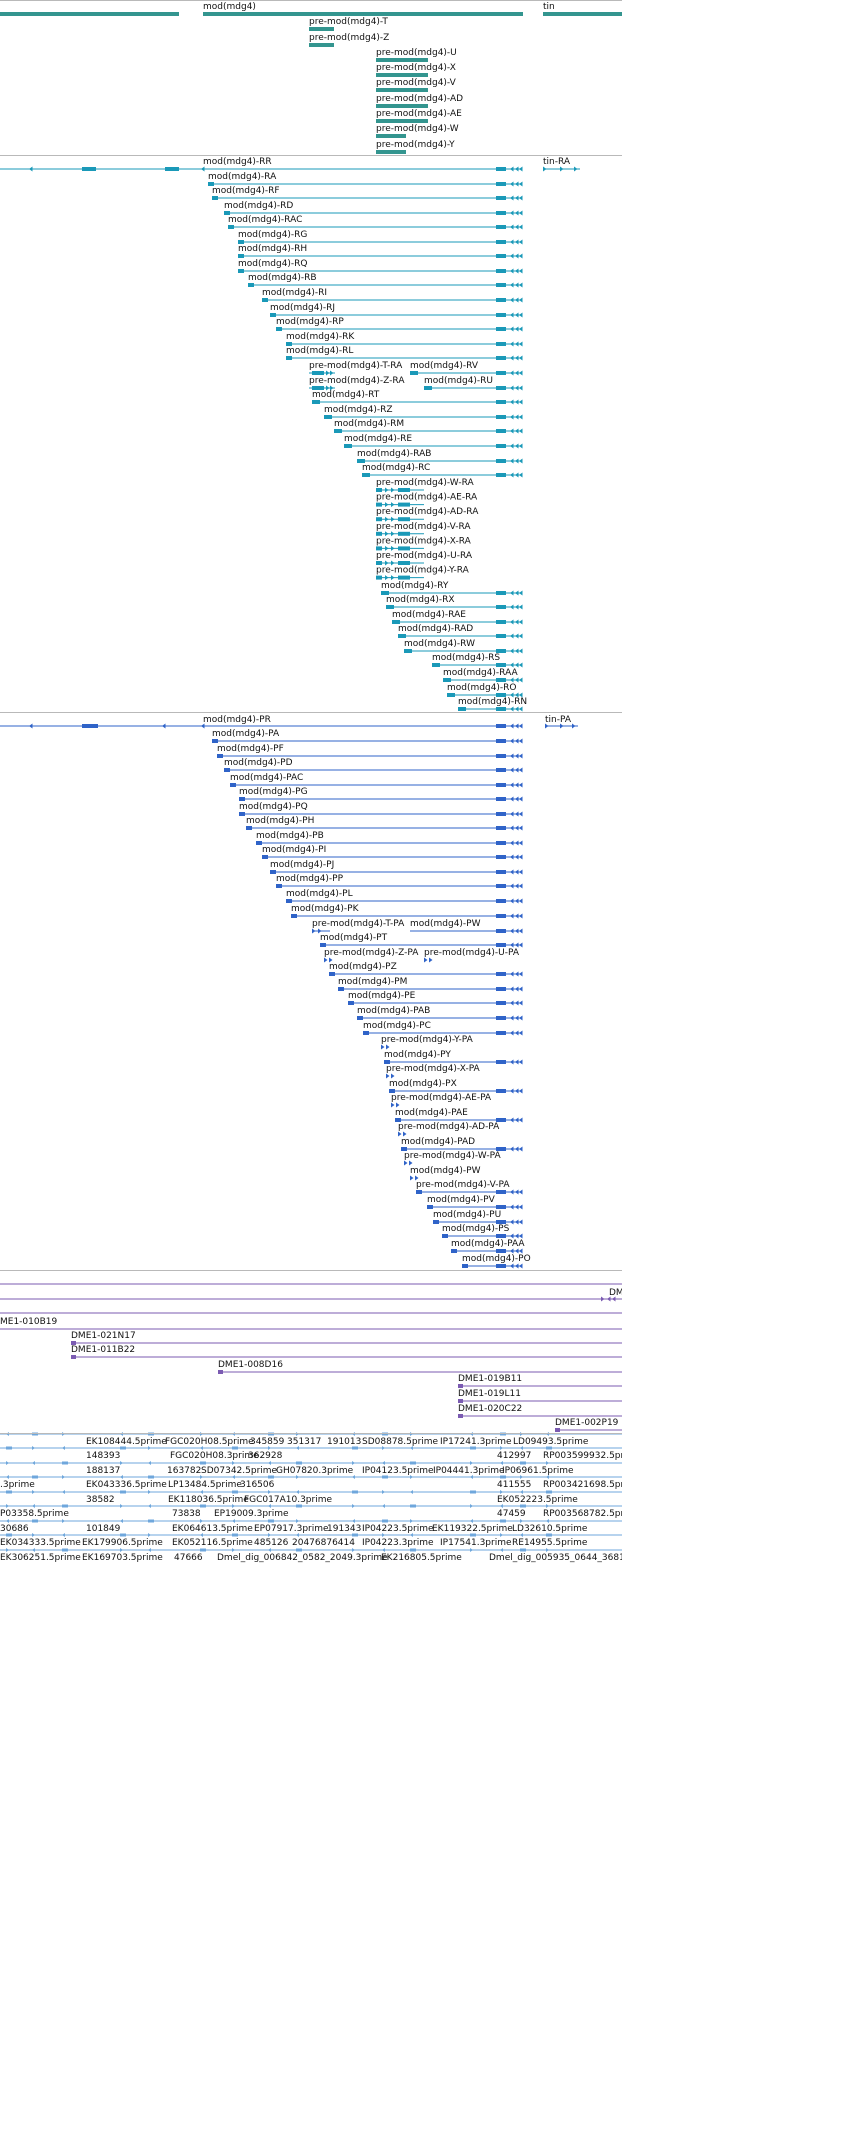 The image size is (851, 2149). I want to click on feature: pre-mod(mdg4)-V, so click(416, 85).